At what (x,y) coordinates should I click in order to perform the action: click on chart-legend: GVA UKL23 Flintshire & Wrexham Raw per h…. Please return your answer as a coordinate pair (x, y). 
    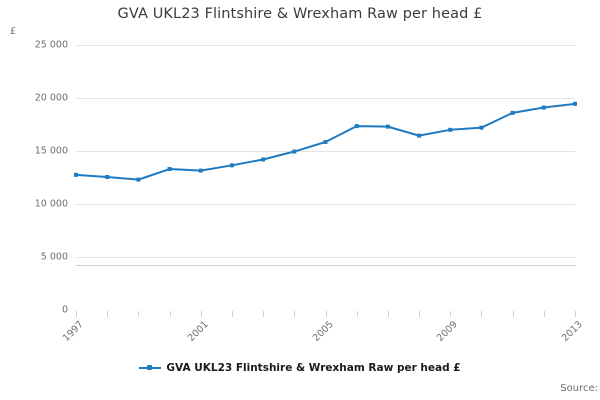
    Looking at the image, I should click on (300, 368).